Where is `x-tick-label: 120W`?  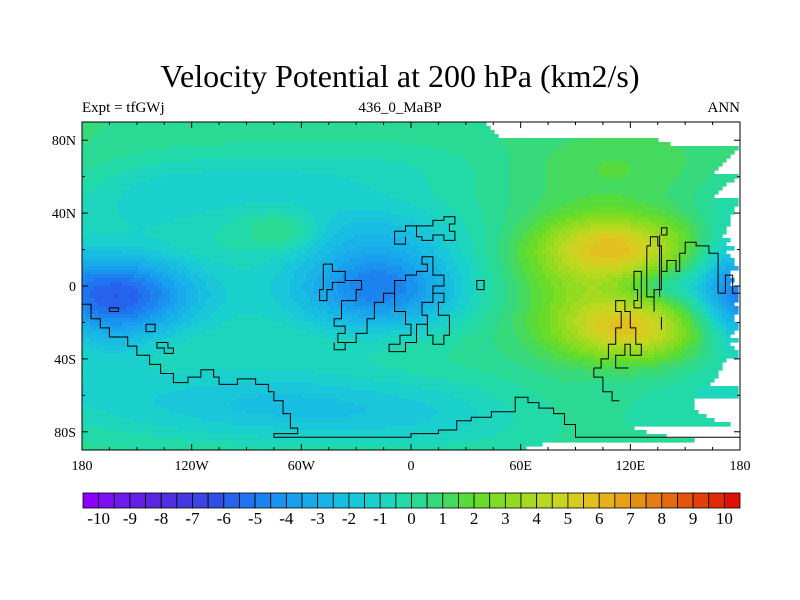 x-tick-label: 120W is located at coordinates (192, 466).